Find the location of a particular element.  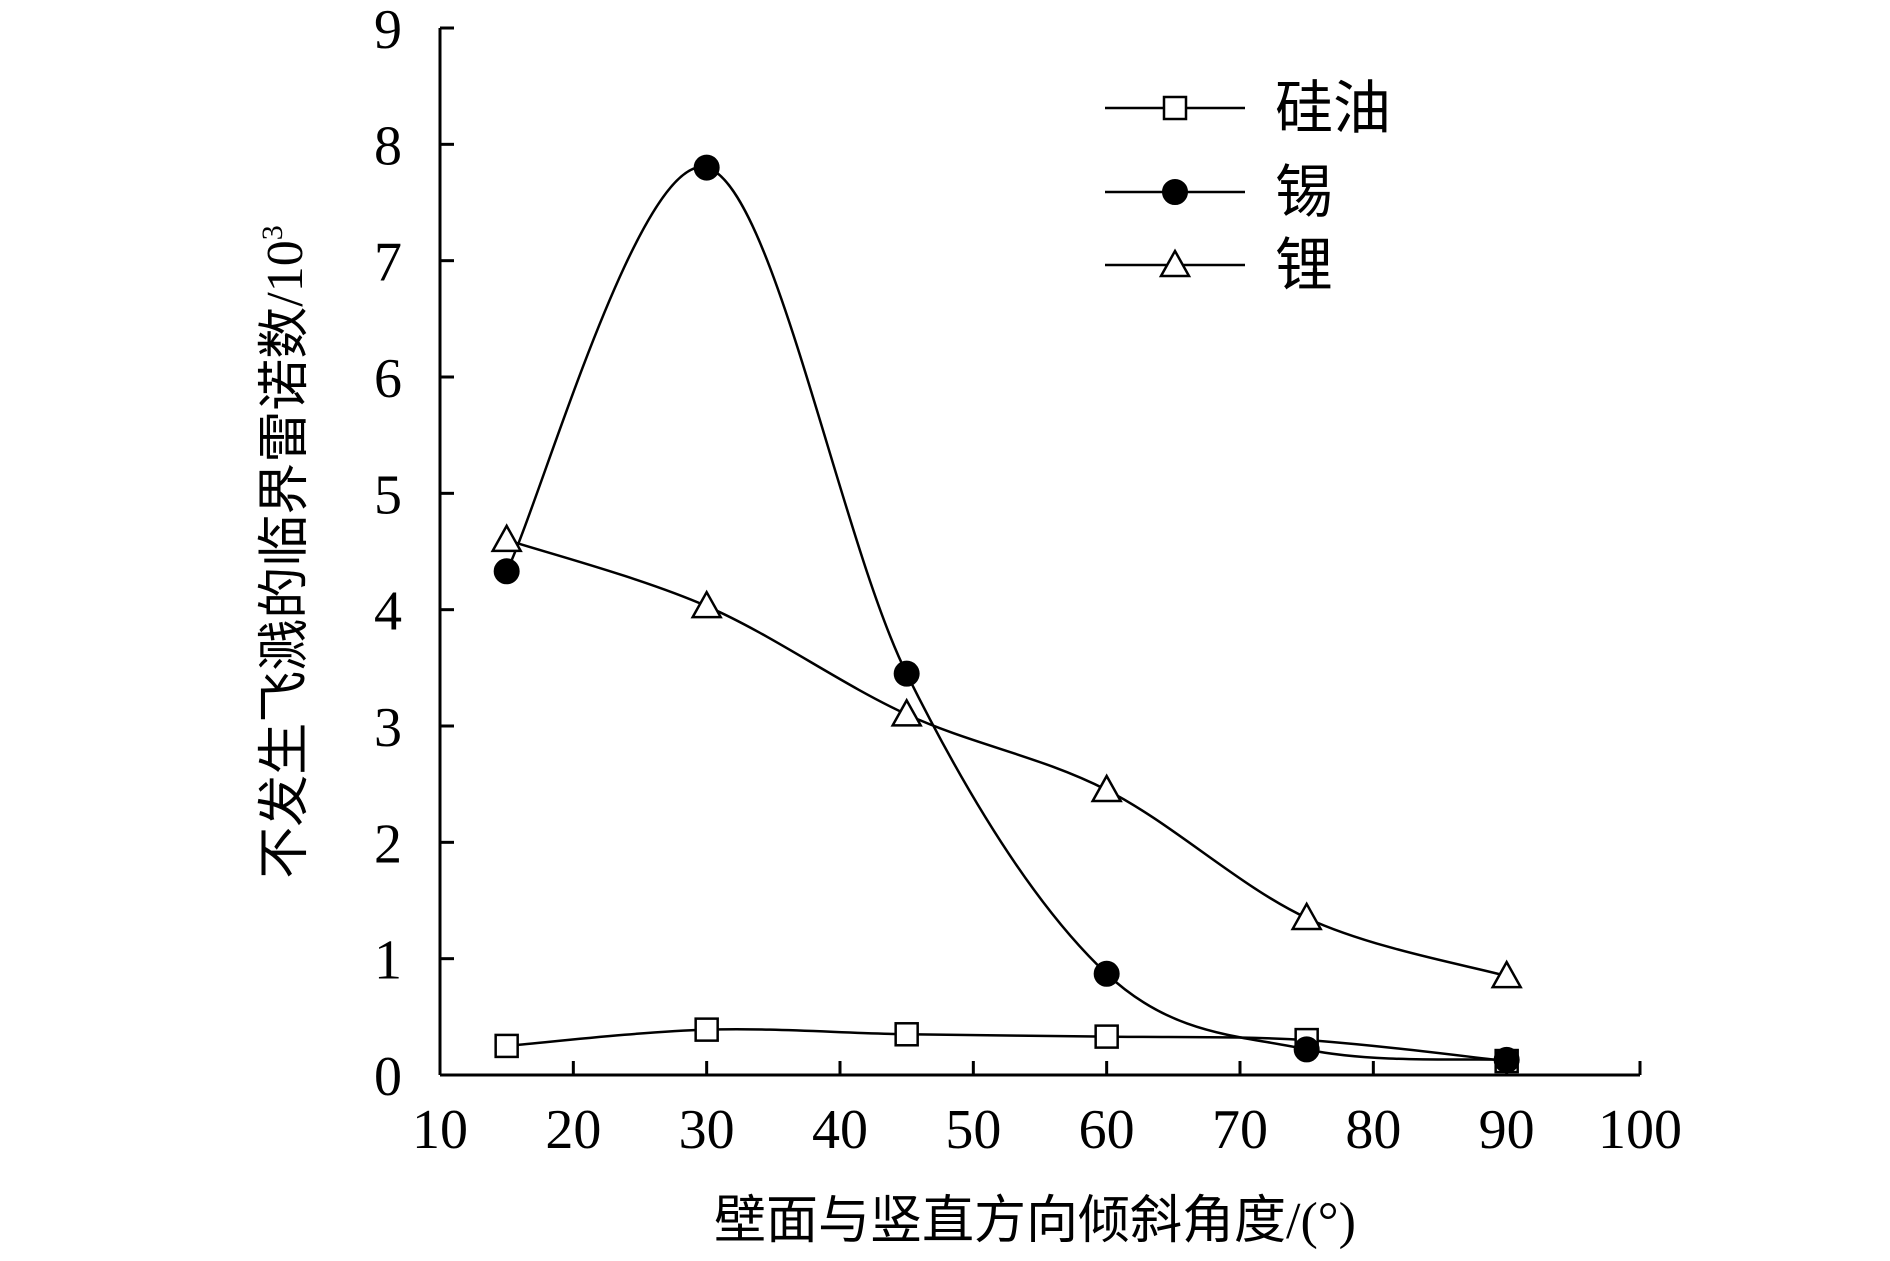

y-tick-label: 8 is located at coordinates (388, 146).